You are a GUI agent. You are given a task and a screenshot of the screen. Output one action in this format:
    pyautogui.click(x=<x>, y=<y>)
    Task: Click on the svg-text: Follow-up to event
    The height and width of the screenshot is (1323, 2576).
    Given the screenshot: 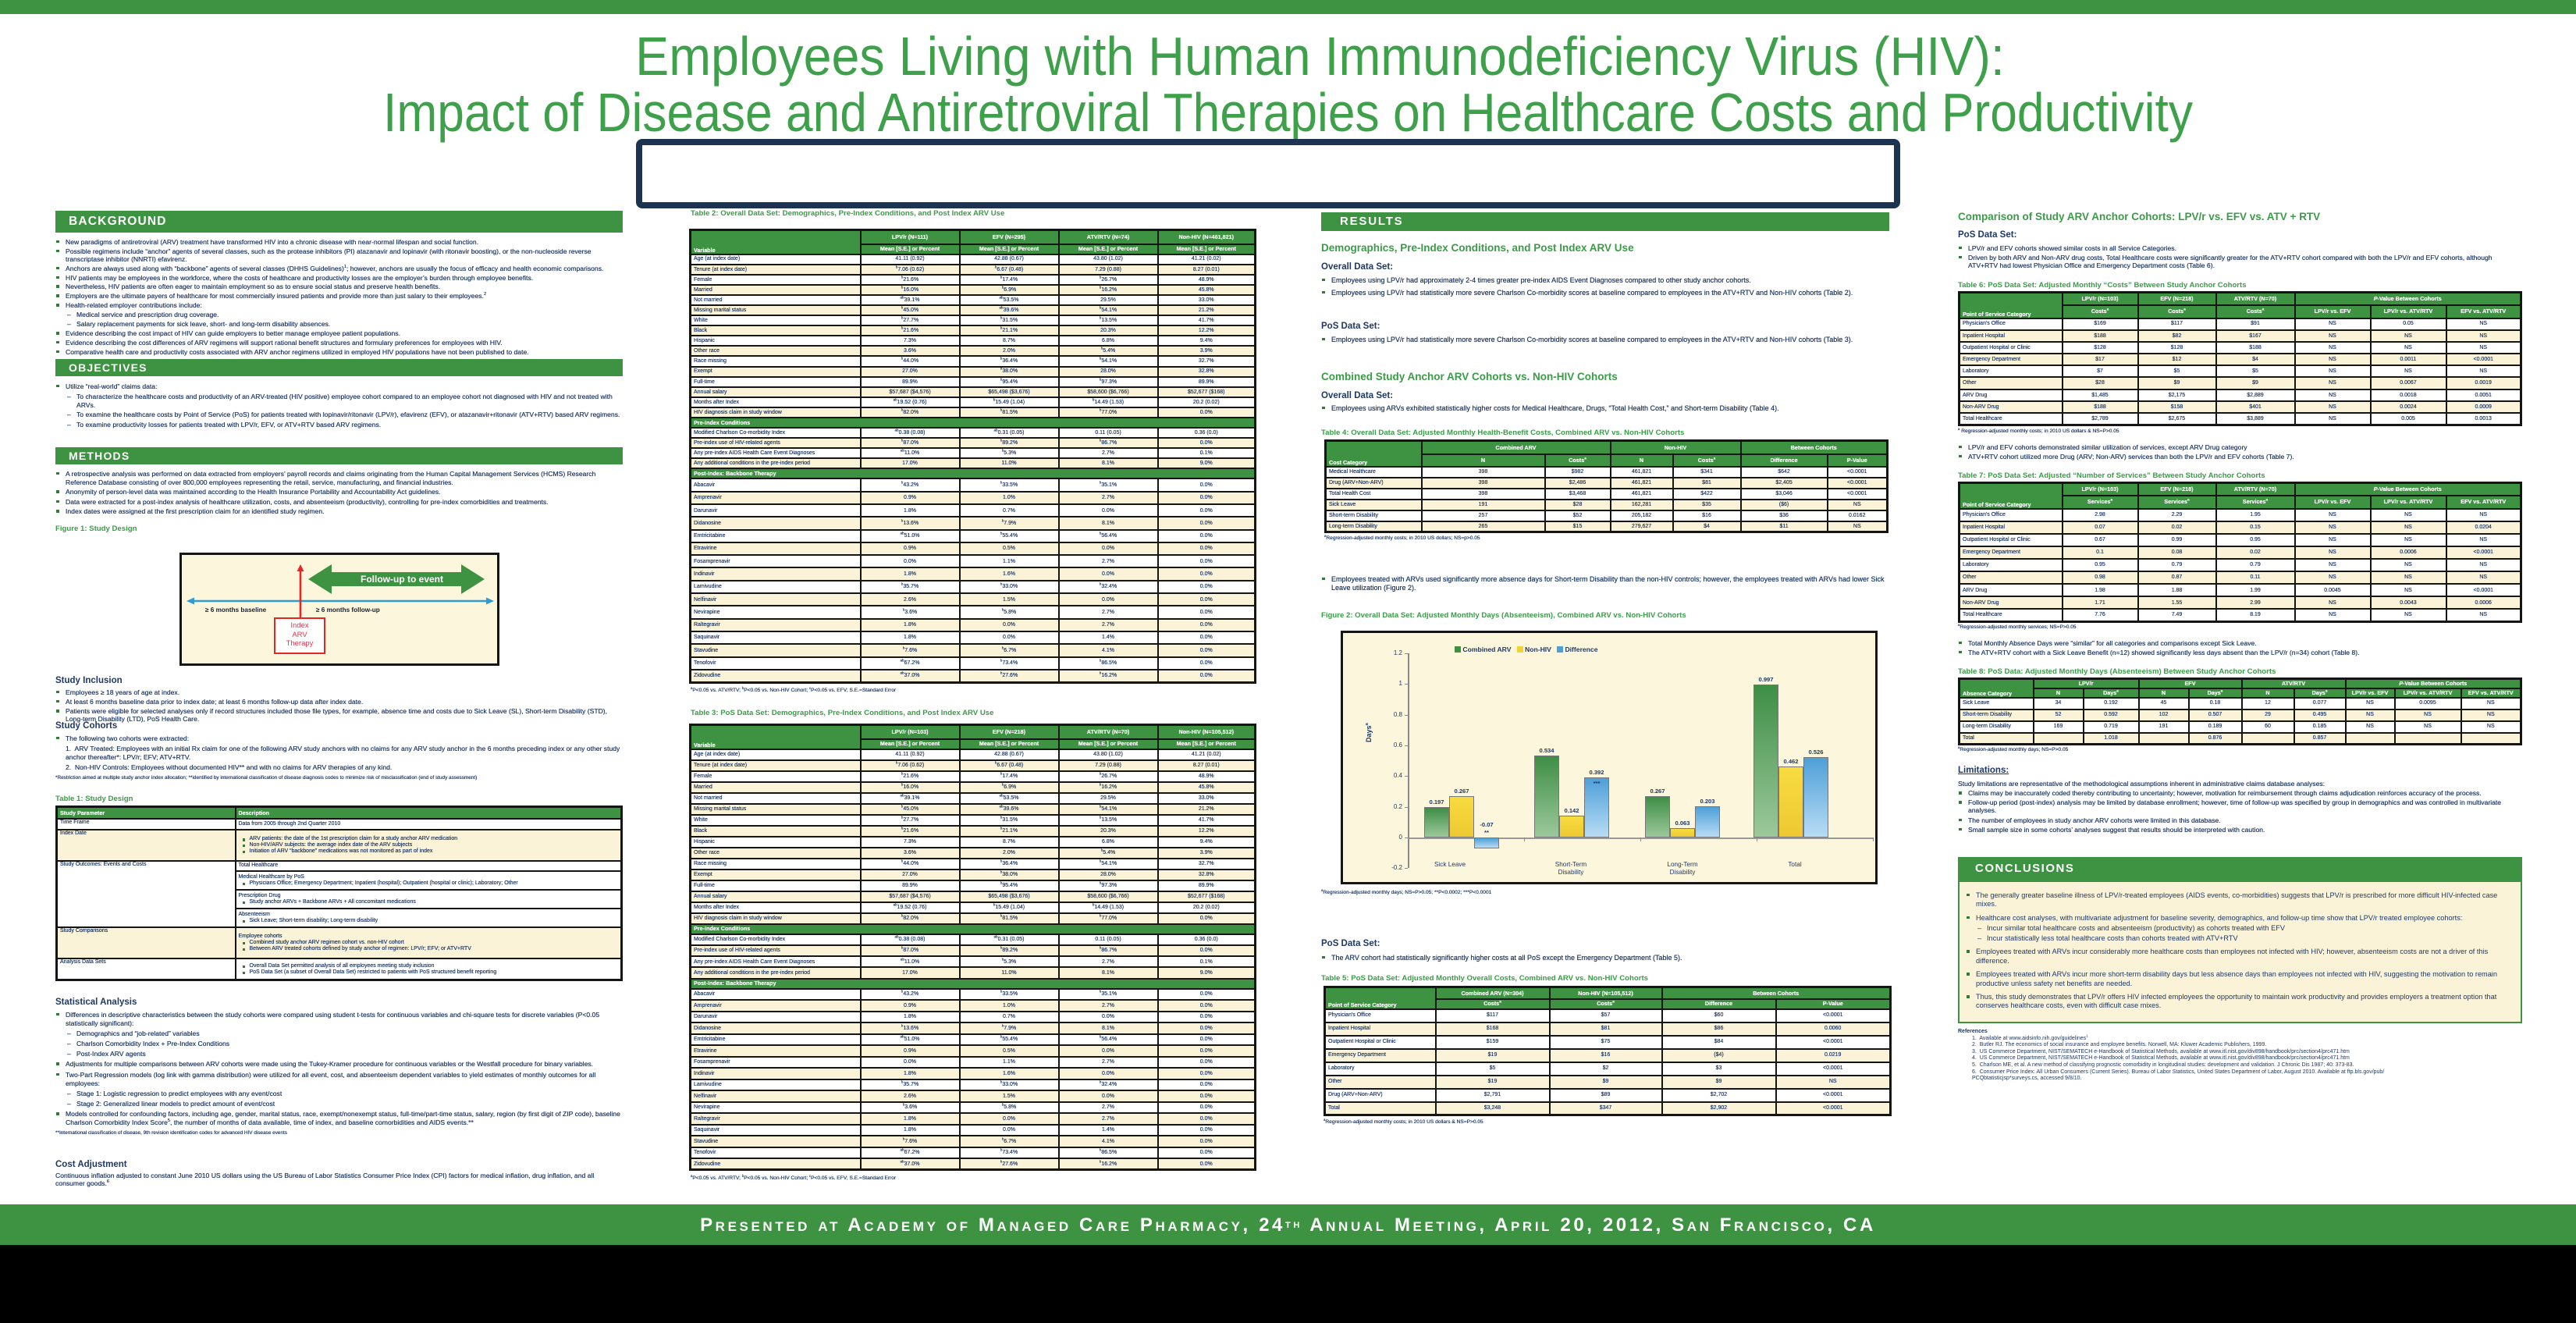 What is the action you would take?
    pyautogui.click(x=402, y=579)
    